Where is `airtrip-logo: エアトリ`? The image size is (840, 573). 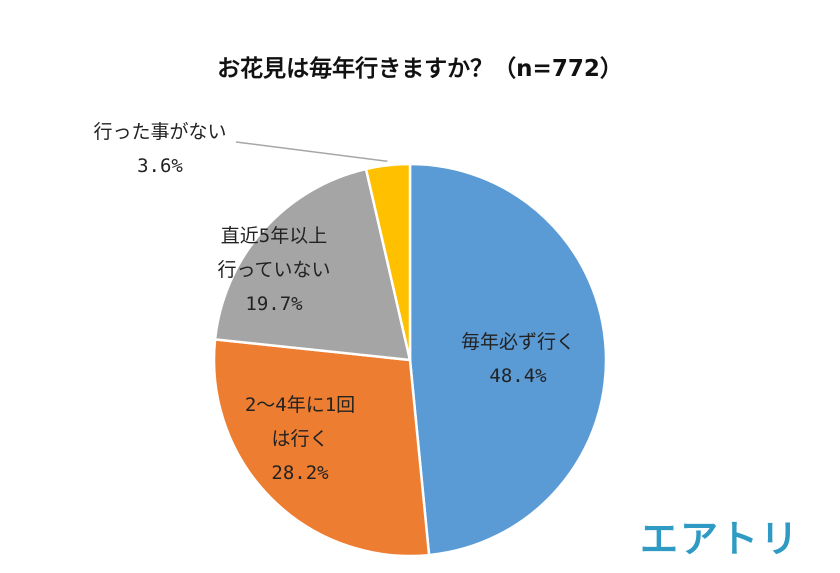 airtrip-logo: エアトリ is located at coordinates (720, 539).